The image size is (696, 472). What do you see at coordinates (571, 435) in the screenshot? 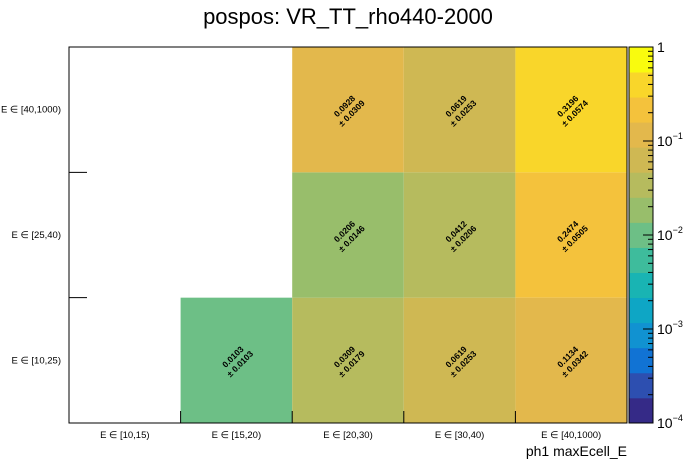
I see `x-tick-label: E ∈ [40,1000)` at bounding box center [571, 435].